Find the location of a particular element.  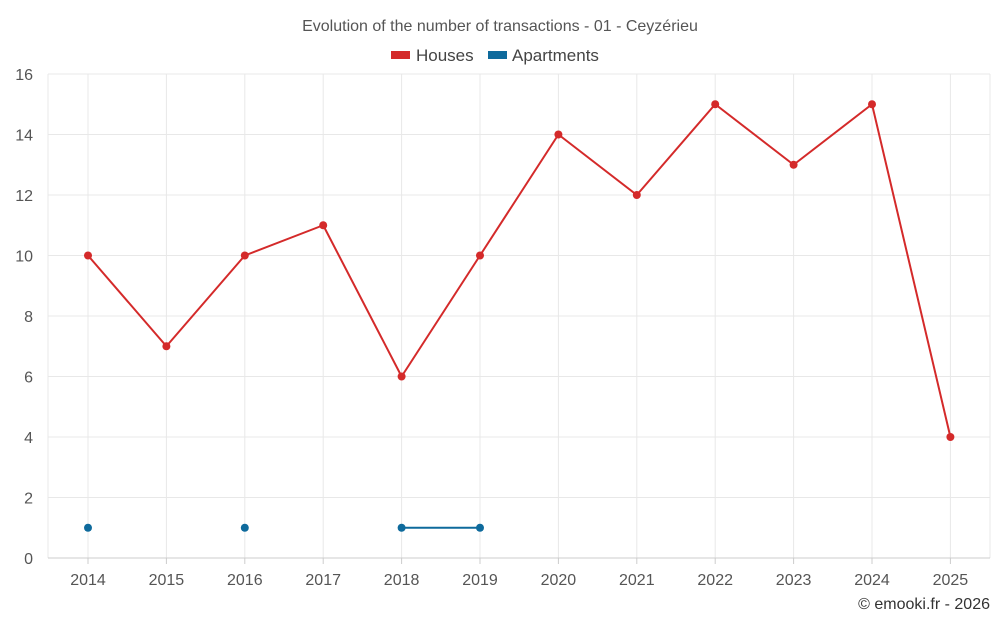

x-tick-label: 2023 is located at coordinates (794, 580).